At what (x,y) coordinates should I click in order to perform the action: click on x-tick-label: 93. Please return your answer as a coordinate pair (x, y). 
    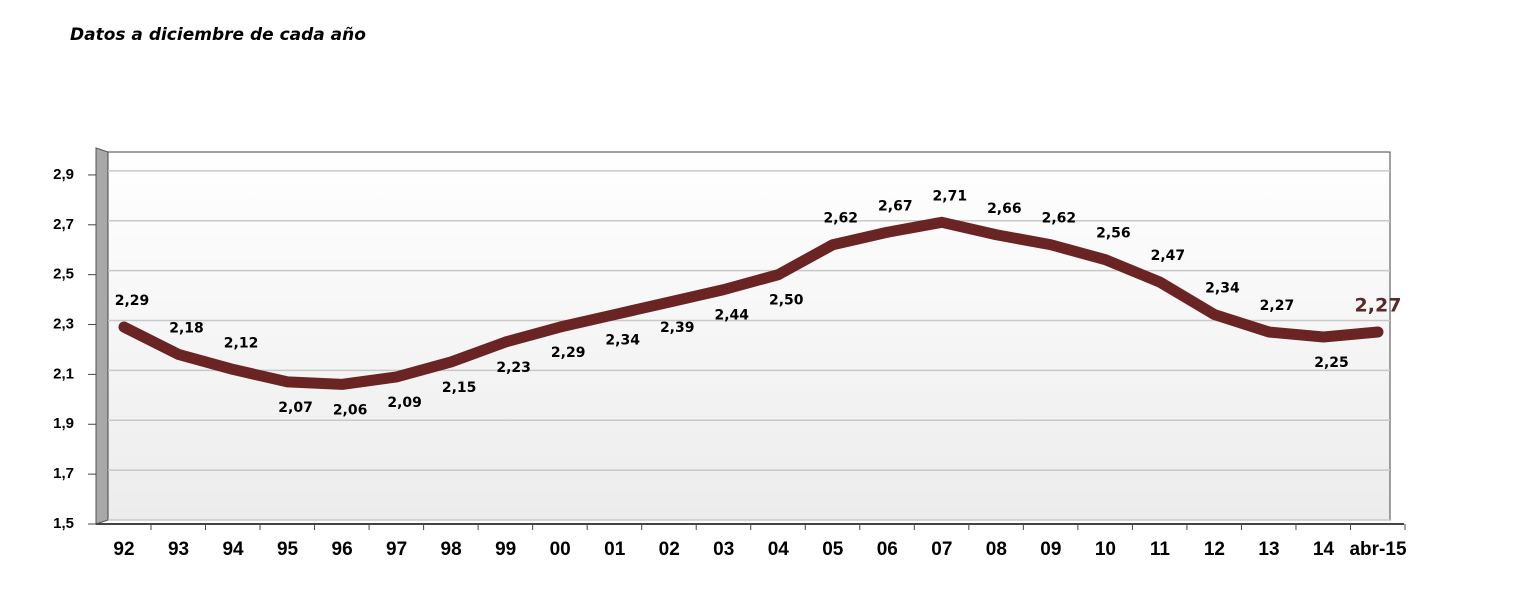
    Looking at the image, I should click on (178, 549).